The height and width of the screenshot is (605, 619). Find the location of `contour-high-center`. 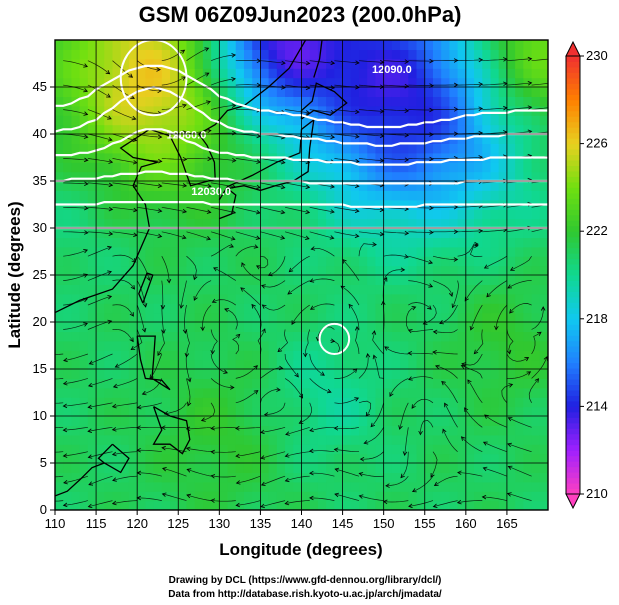

contour-high-center is located at coordinates (153, 78).